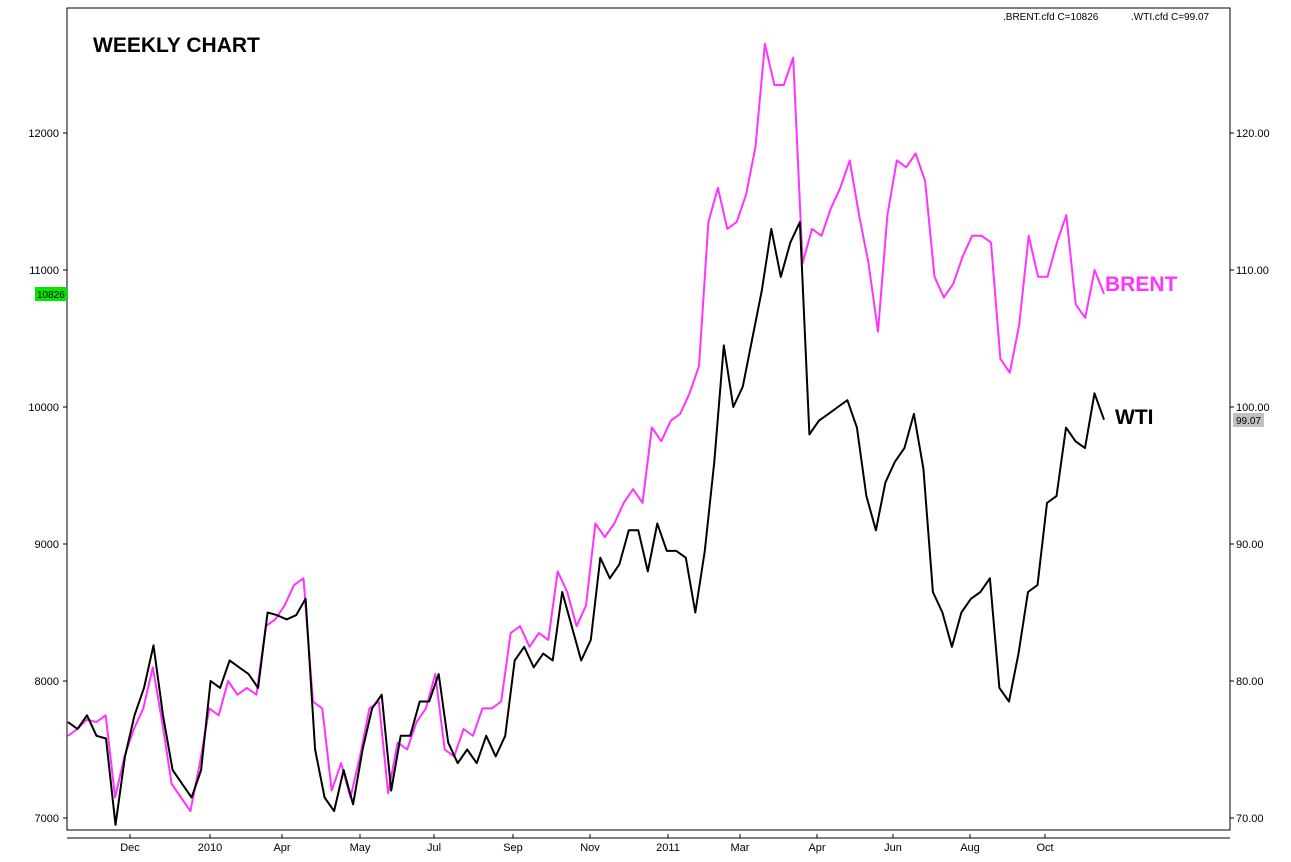 The image size is (1291, 862). What do you see at coordinates (1252, 271) in the screenshot?
I see `right-tick-label: 110.00` at bounding box center [1252, 271].